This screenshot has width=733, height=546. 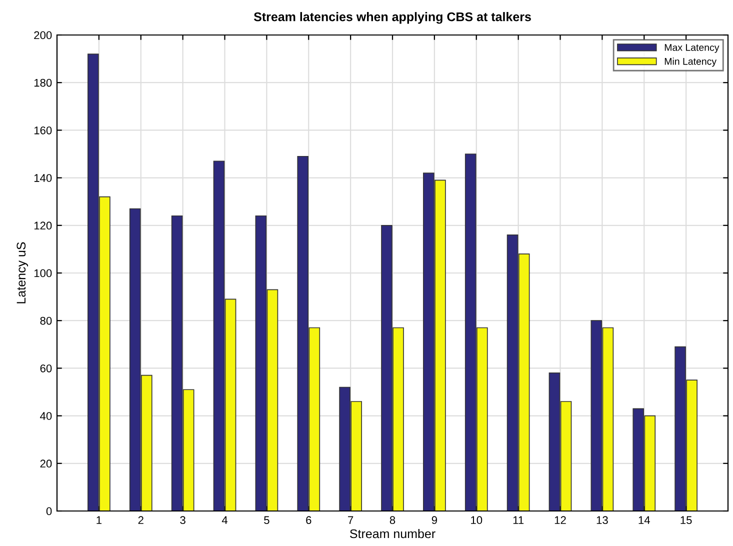 What do you see at coordinates (225, 520) in the screenshot?
I see `x-tick-label: 4` at bounding box center [225, 520].